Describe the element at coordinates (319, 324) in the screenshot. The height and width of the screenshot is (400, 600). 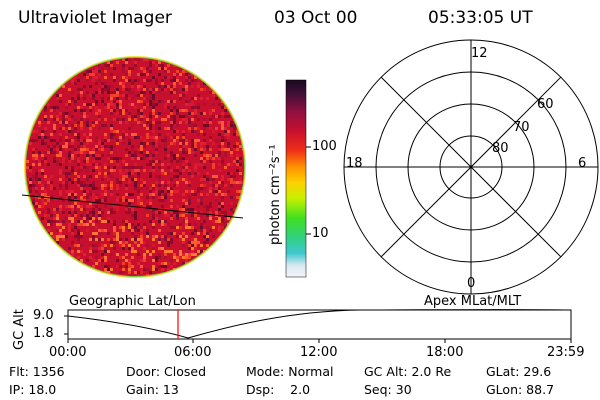
I see `altitude-plot-frame` at that location.